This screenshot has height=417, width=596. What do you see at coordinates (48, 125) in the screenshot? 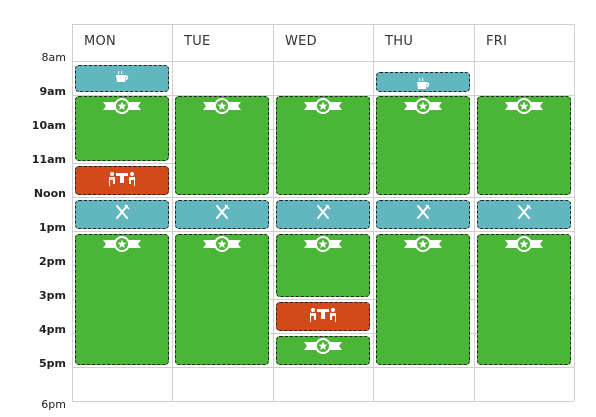
I see `time-label: 10am` at bounding box center [48, 125].